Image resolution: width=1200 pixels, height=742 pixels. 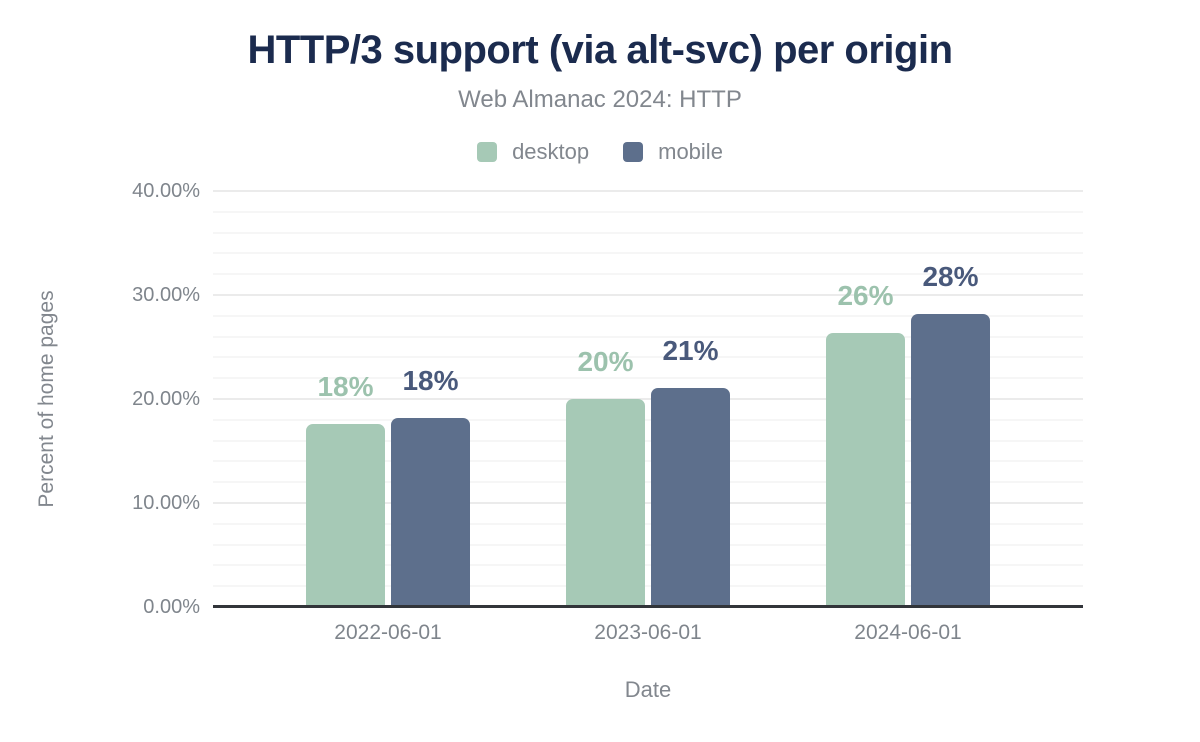 I want to click on y-tick-label-0.00%: 0.00%, so click(x=171, y=607).